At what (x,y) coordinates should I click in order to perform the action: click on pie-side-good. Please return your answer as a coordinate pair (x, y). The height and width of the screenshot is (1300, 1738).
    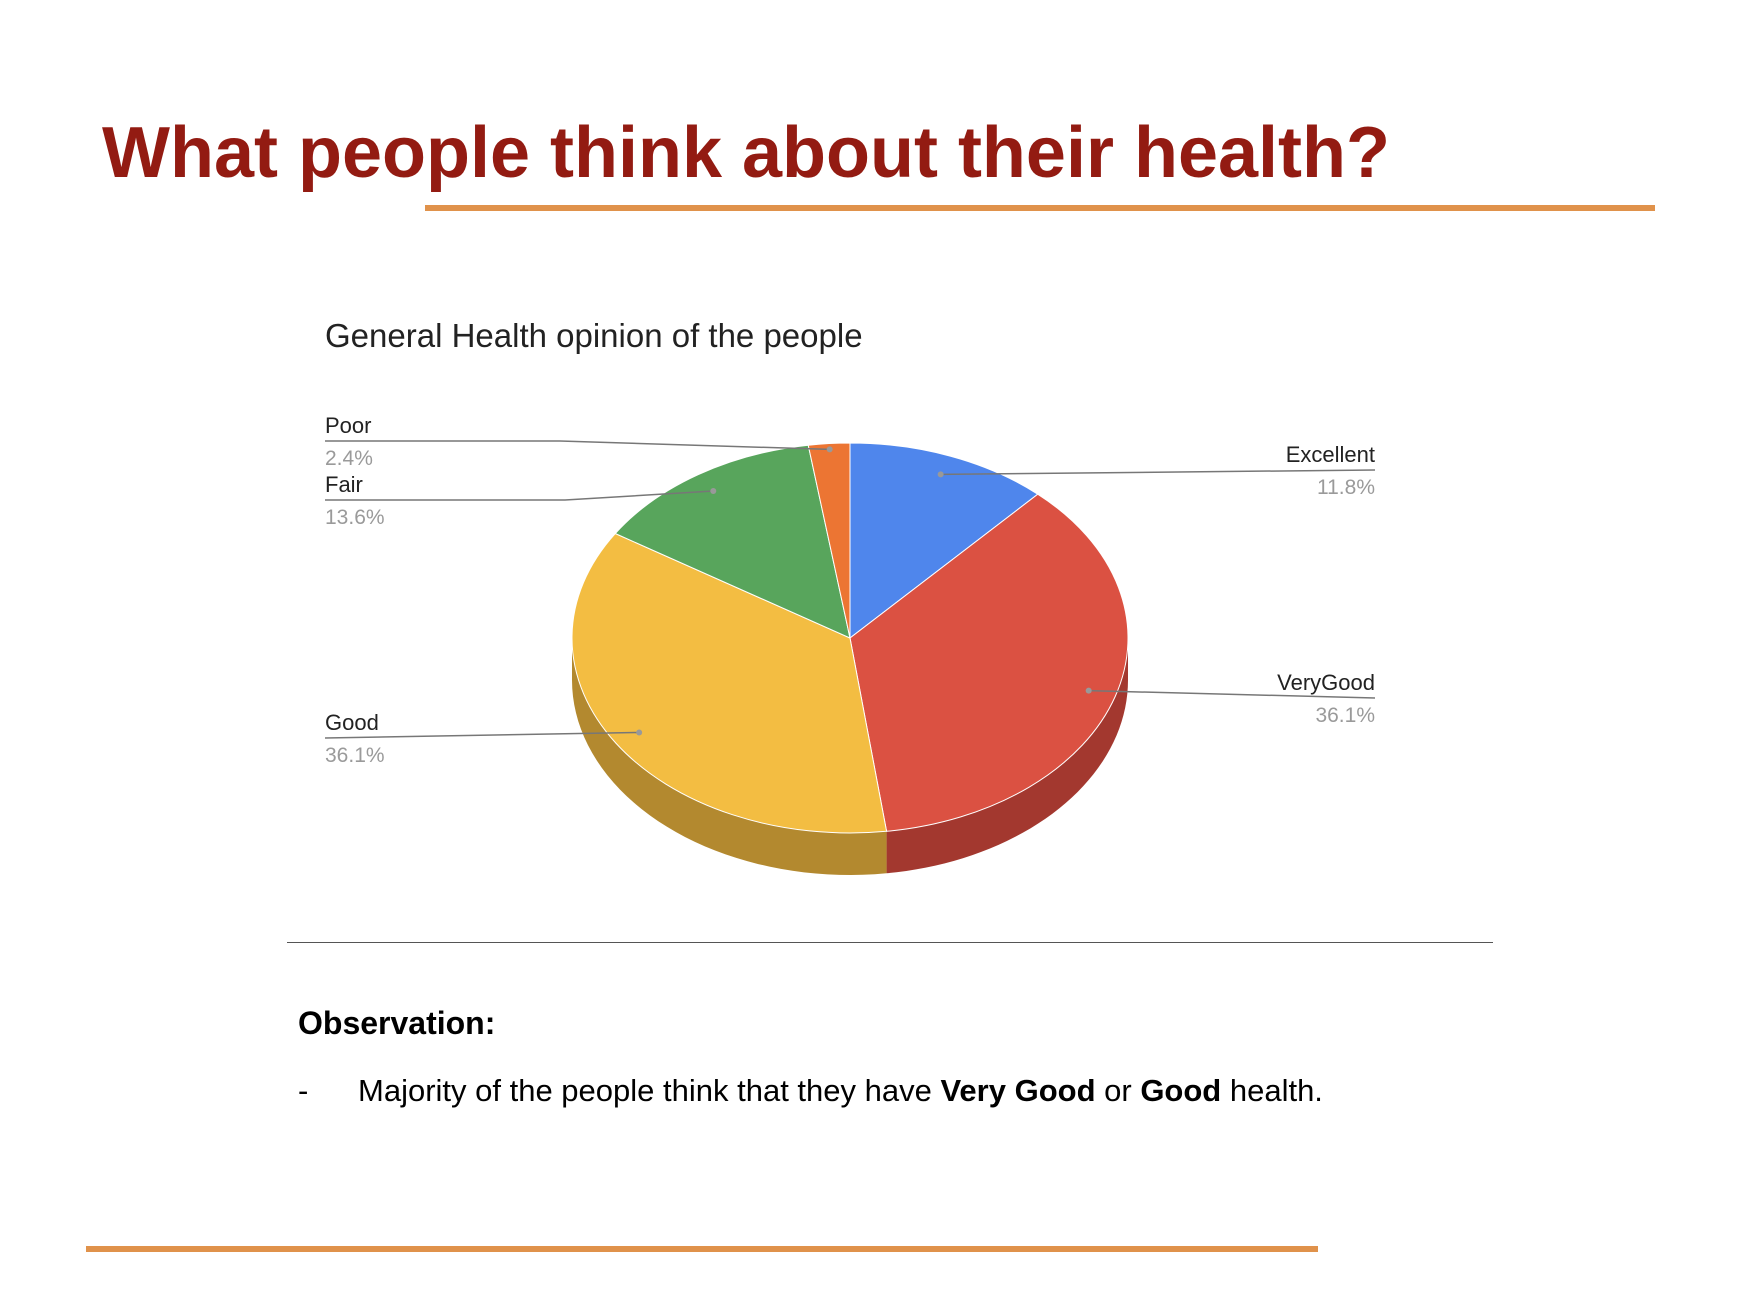
    Looking at the image, I should click on (729, 756).